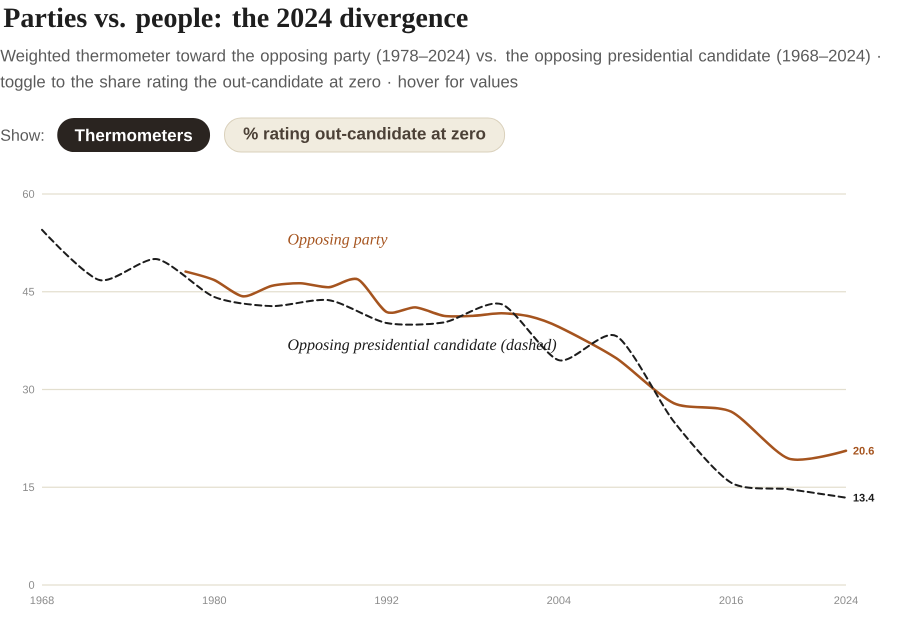 This screenshot has height=619, width=900. What do you see at coordinates (846, 600) in the screenshot?
I see `x-tick-label: 2024` at bounding box center [846, 600].